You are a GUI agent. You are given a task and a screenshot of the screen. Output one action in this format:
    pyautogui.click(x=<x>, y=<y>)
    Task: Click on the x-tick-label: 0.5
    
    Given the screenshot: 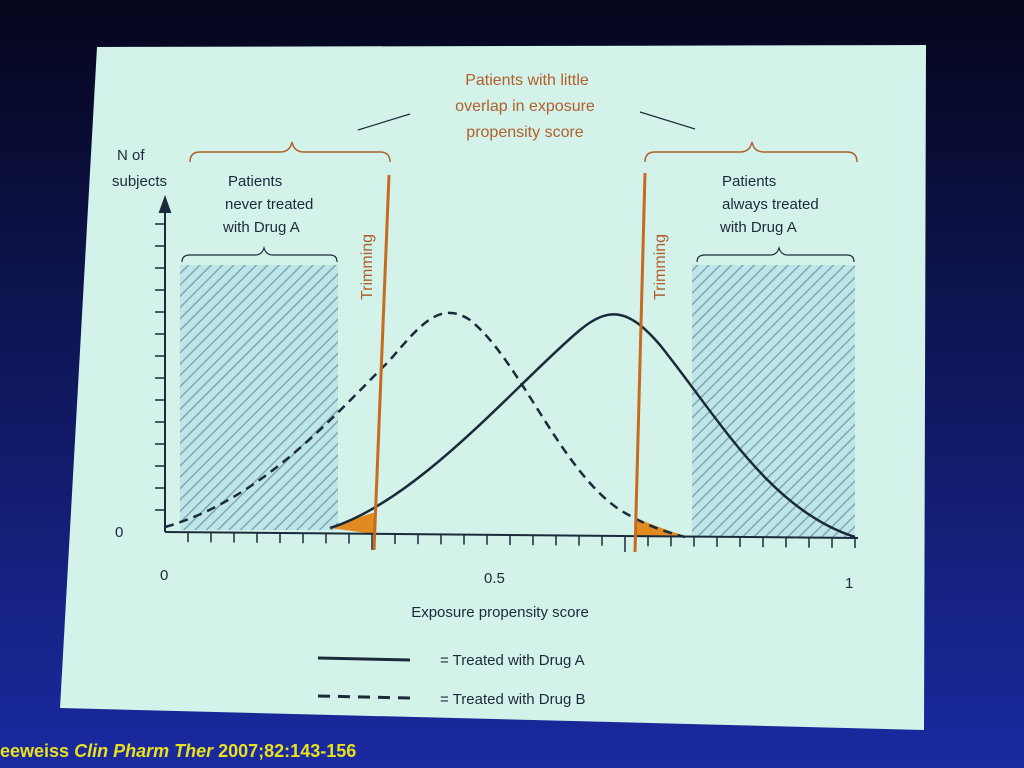 What is the action you would take?
    pyautogui.click(x=494, y=578)
    